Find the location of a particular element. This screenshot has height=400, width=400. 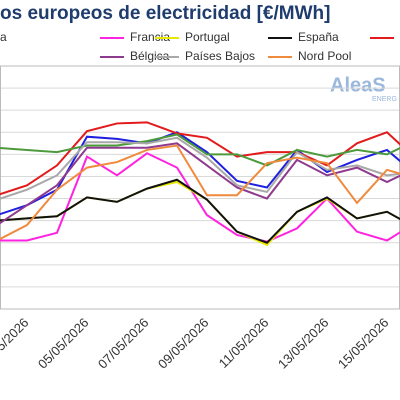

watermark-sub: ENERG is located at coordinates (384, 99).